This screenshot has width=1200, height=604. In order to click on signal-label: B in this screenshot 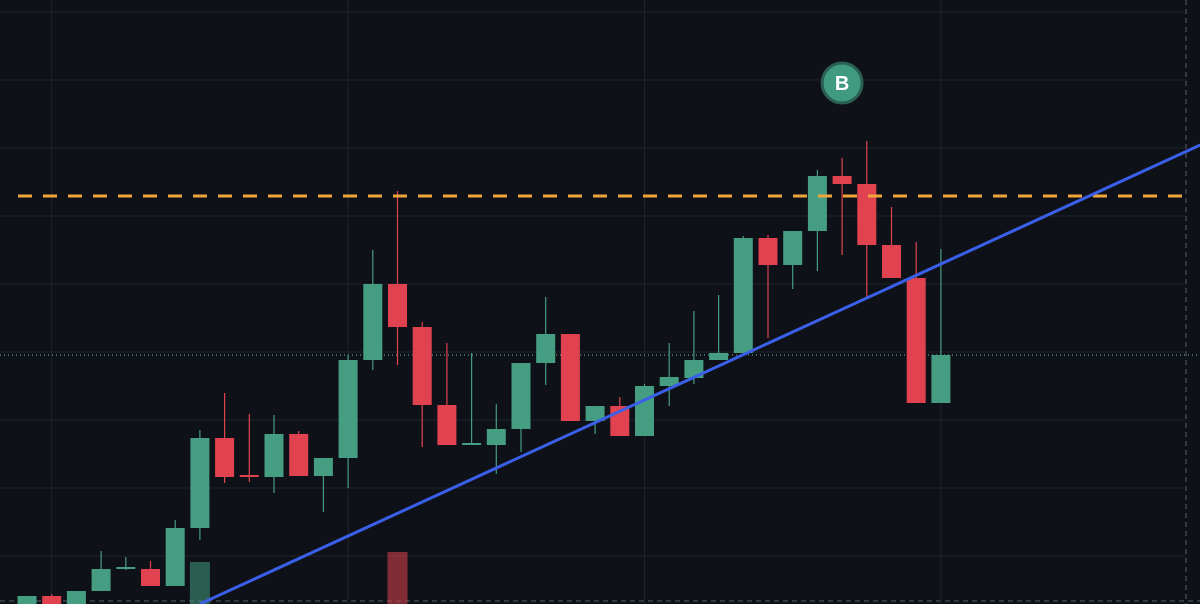, I will do `click(842, 84)`.